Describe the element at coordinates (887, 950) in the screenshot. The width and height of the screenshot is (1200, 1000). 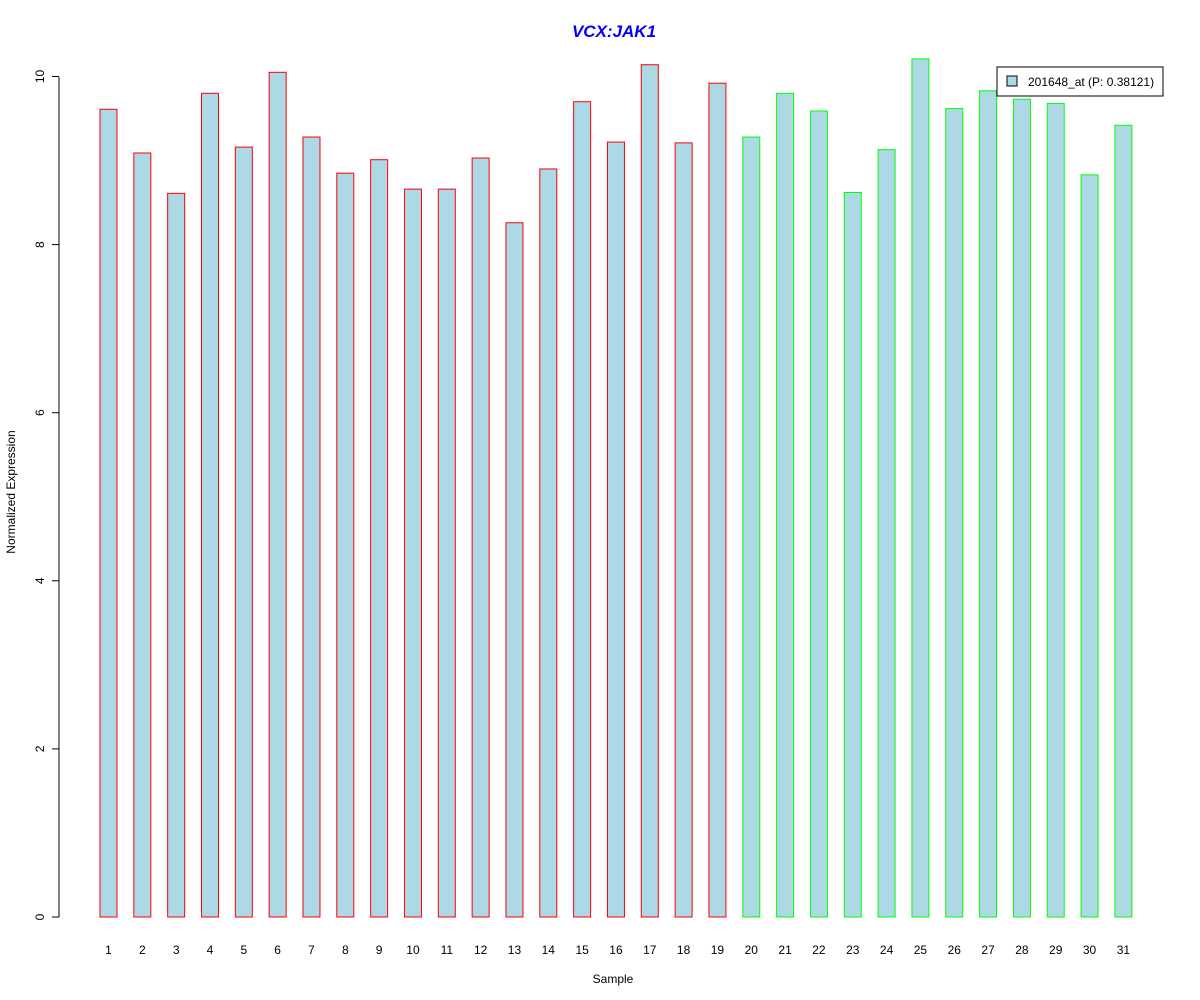
I see `x-tick-label: 24` at that location.